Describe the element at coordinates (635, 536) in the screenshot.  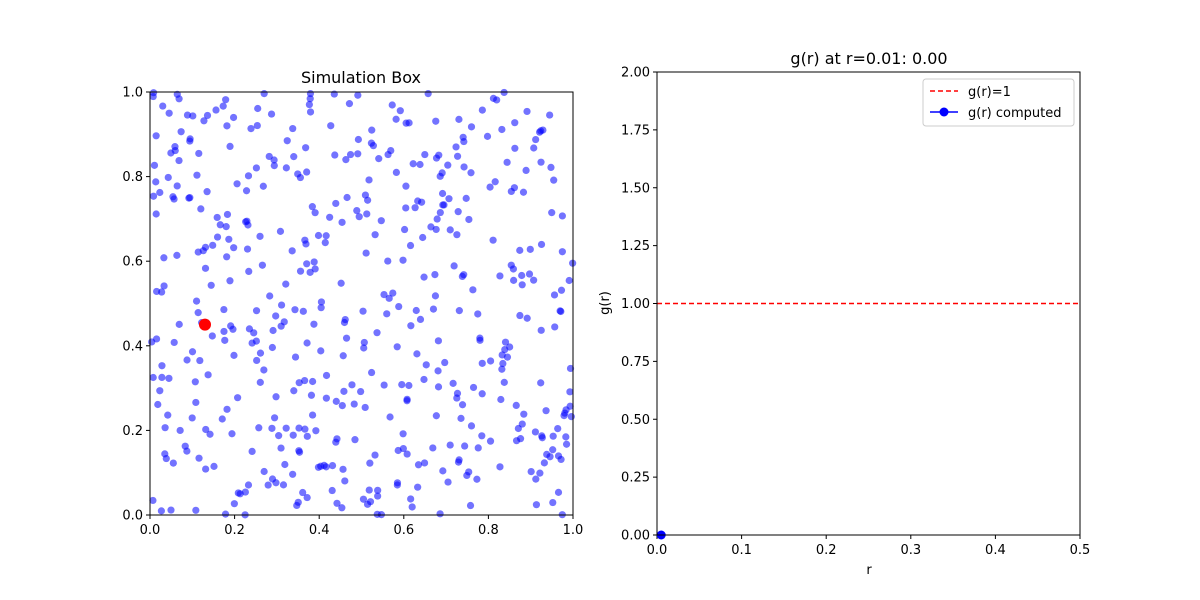
I see `gr-ytick-label: 0.00` at that location.